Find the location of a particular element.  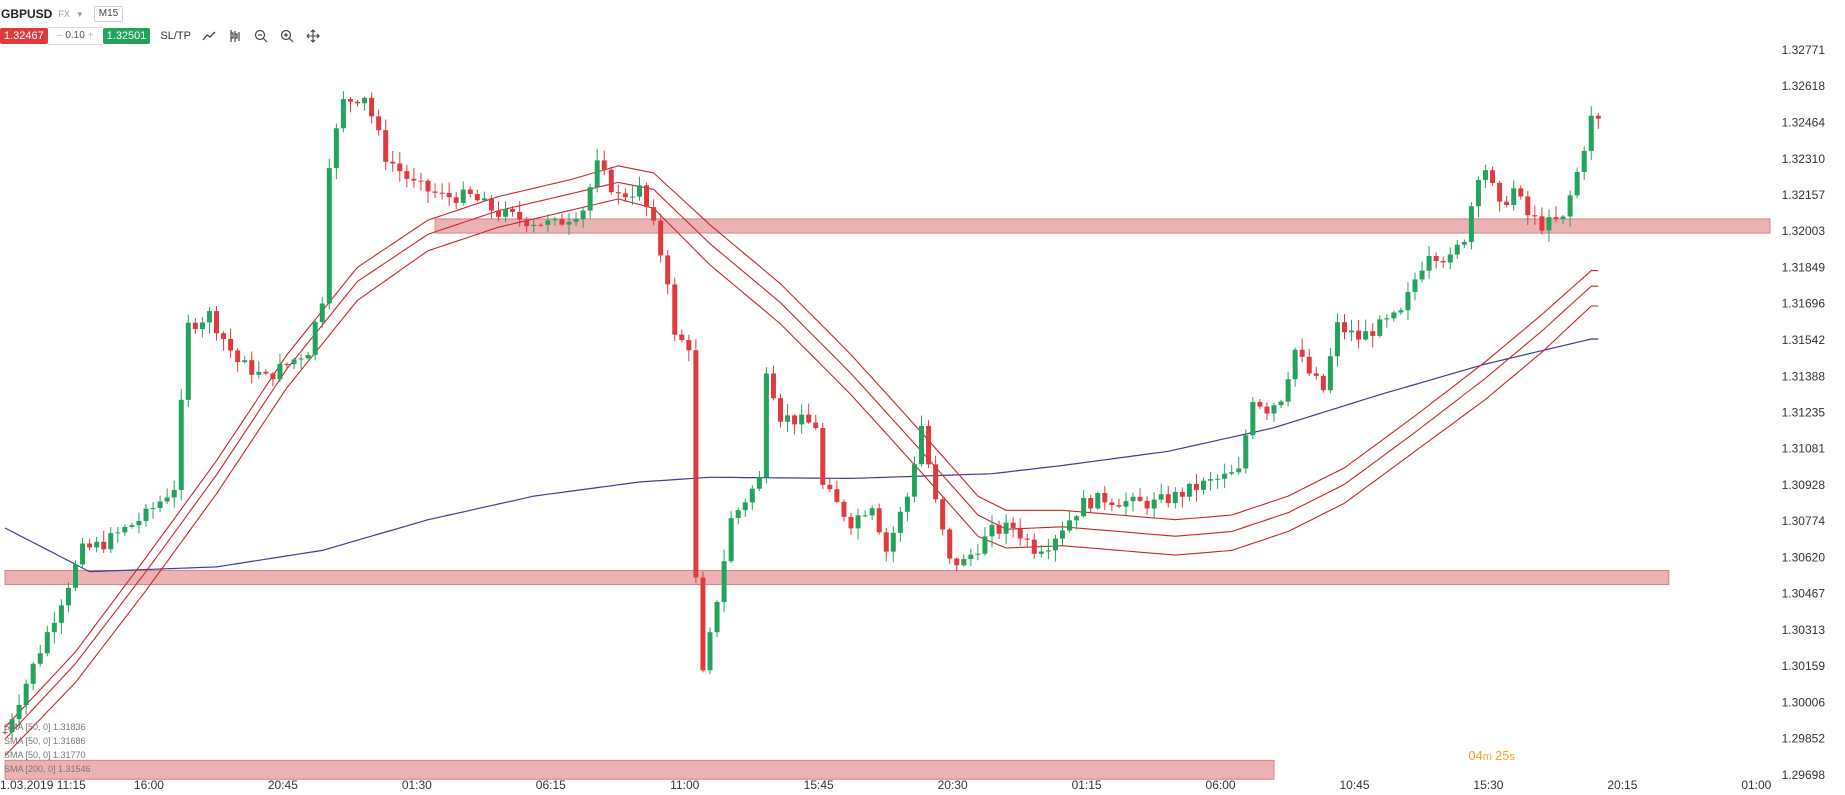

y-tick-label: 1.30774 is located at coordinates (1804, 521).